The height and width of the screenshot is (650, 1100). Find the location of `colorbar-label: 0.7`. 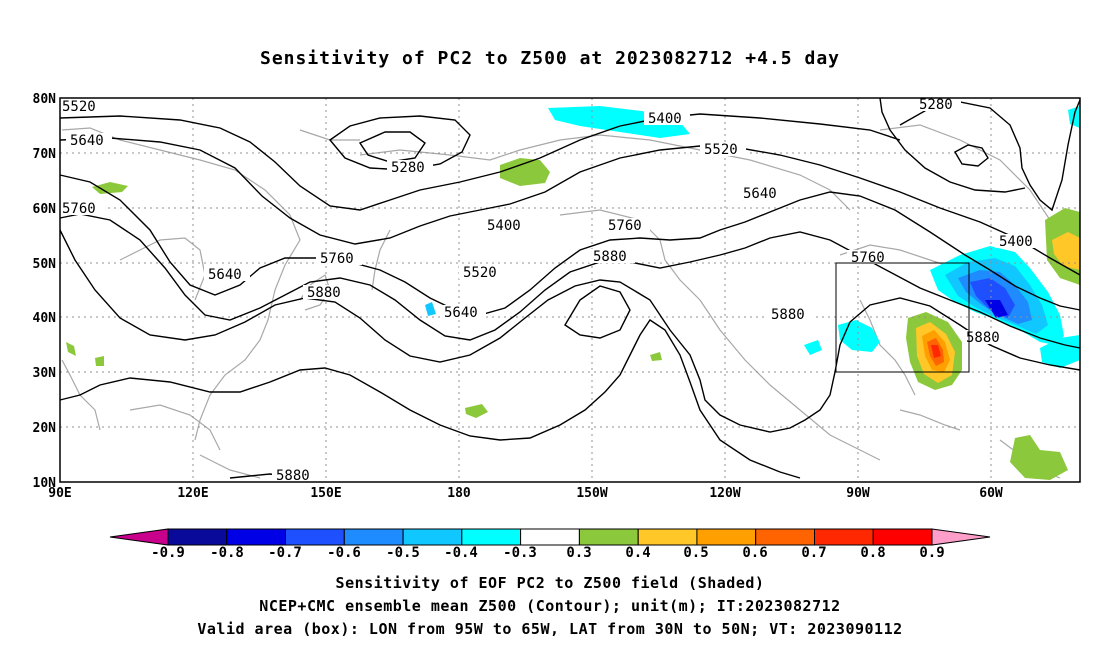

colorbar-label: 0.7 is located at coordinates (813, 553).